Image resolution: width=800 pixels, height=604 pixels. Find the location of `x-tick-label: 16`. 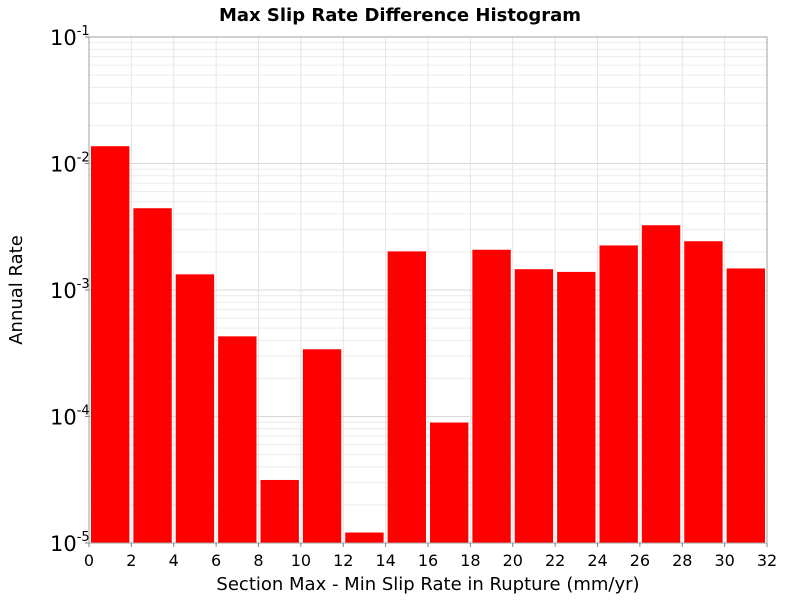

x-tick-label: 16 is located at coordinates (428, 560).